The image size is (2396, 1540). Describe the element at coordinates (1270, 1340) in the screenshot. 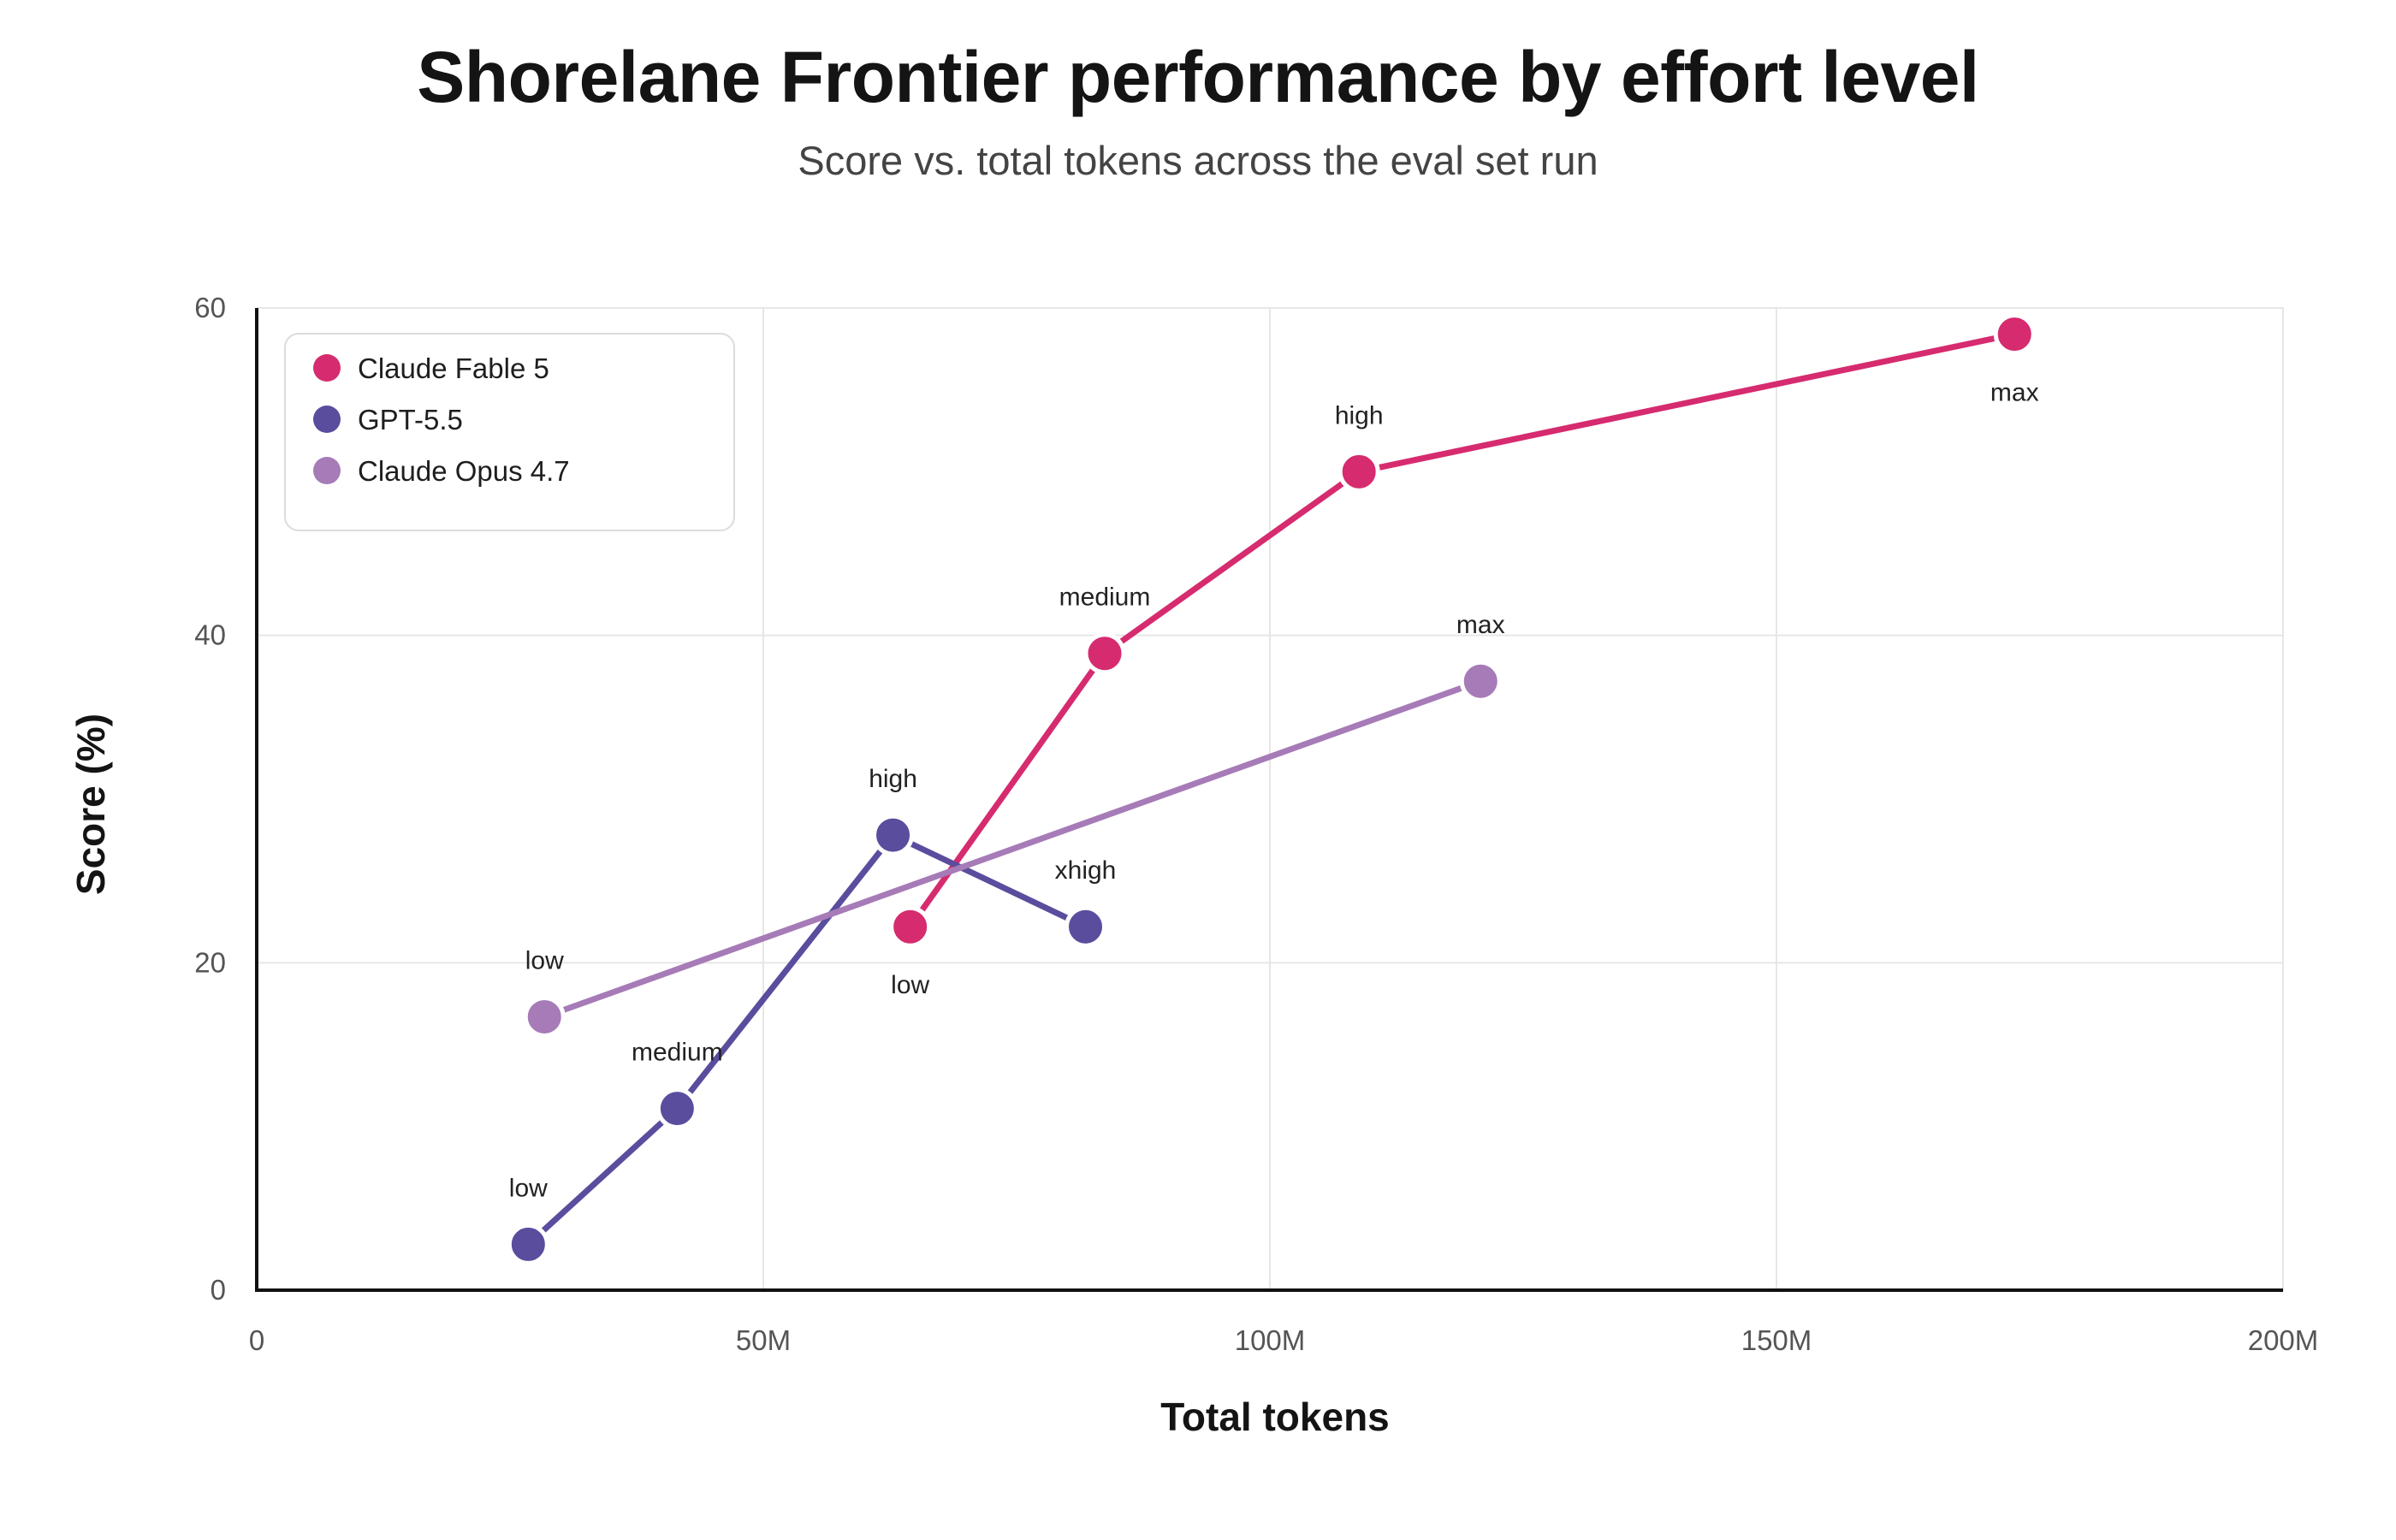

I see `x-tick-label: 100M` at that location.